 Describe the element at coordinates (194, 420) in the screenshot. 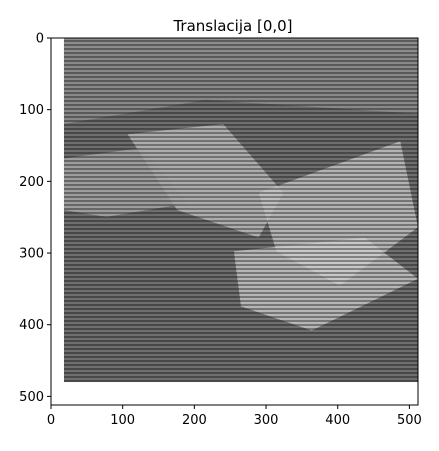

I see `x-tick-label: 200` at that location.